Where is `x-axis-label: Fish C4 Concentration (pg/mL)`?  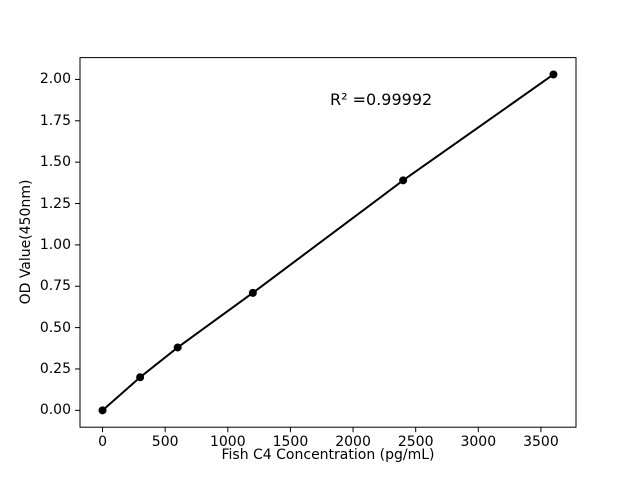 x-axis-label: Fish C4 Concentration (pg/mL) is located at coordinates (328, 455).